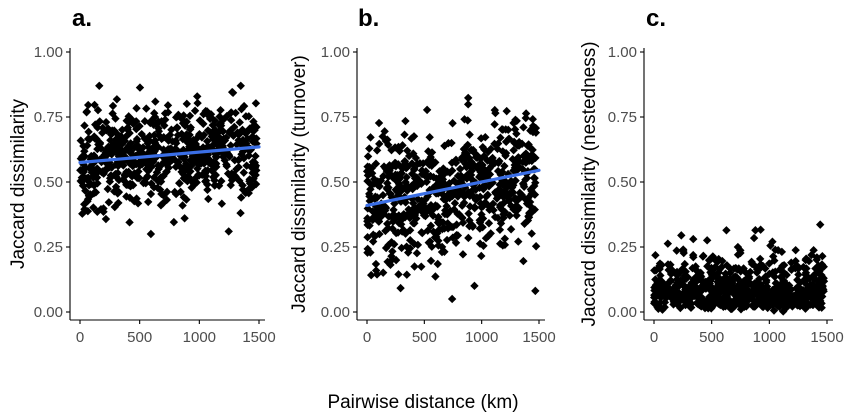  Describe the element at coordinates (18, 184) in the screenshot. I see `y-axis-title: Jaccard dissimilarity` at that location.